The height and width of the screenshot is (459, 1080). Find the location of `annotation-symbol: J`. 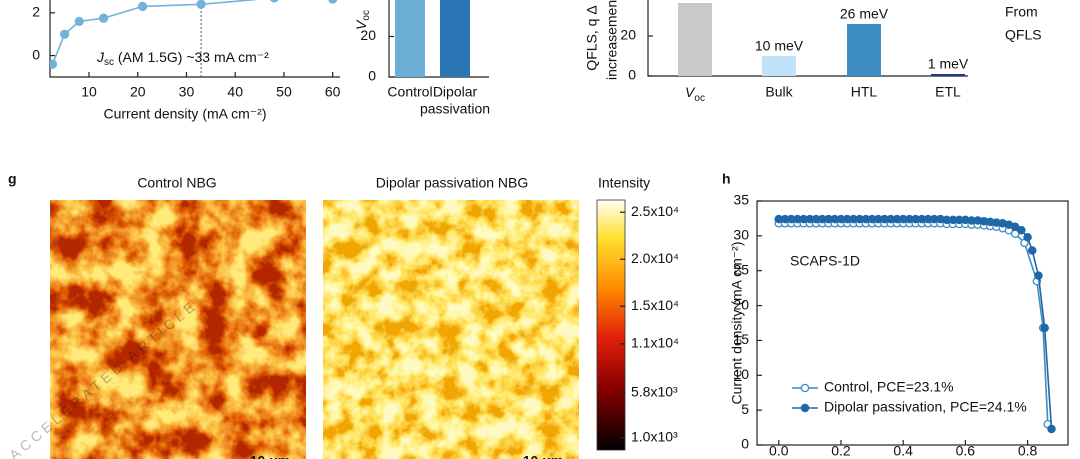

annotation-symbol: J is located at coordinates (100, 57).